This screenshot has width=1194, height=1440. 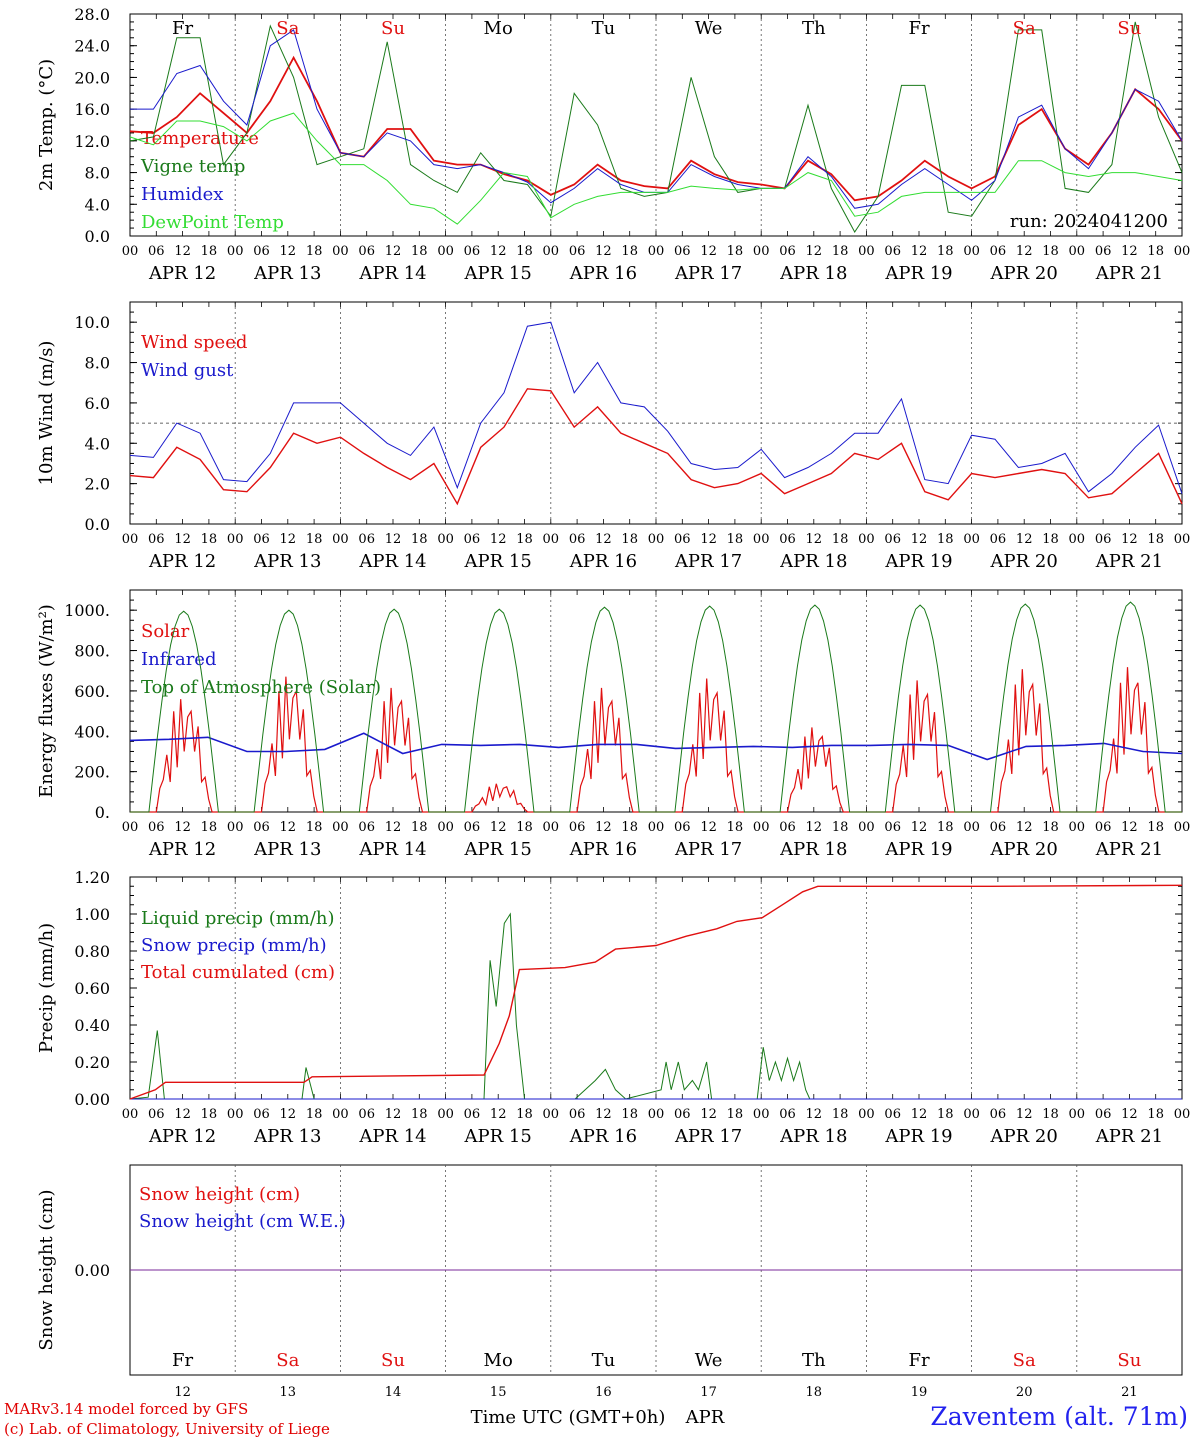 I want to click on day-label: APR 14, so click(x=392, y=849).